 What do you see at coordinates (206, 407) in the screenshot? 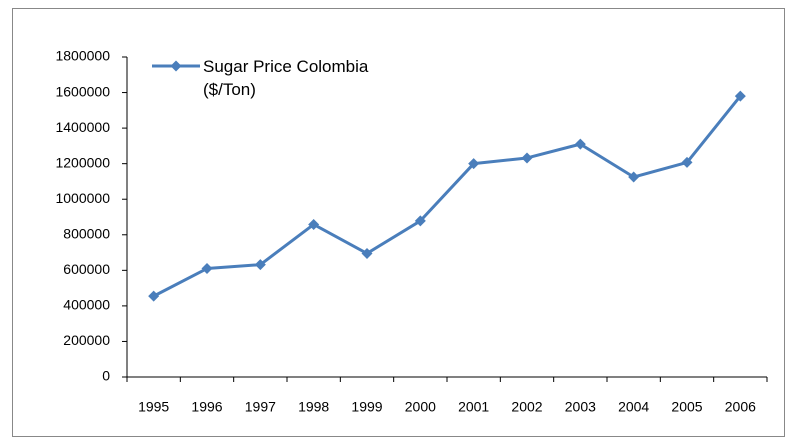
I see `x-tick-label: 1996` at bounding box center [206, 407].